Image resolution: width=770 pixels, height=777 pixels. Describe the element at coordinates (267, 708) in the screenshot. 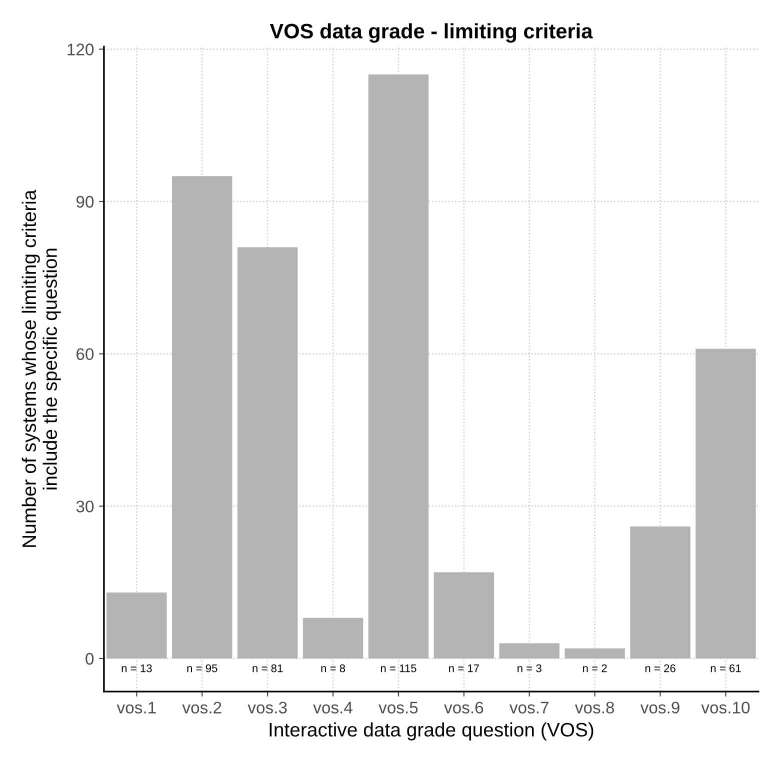

I see `x-tick-label: vos.3` at that location.